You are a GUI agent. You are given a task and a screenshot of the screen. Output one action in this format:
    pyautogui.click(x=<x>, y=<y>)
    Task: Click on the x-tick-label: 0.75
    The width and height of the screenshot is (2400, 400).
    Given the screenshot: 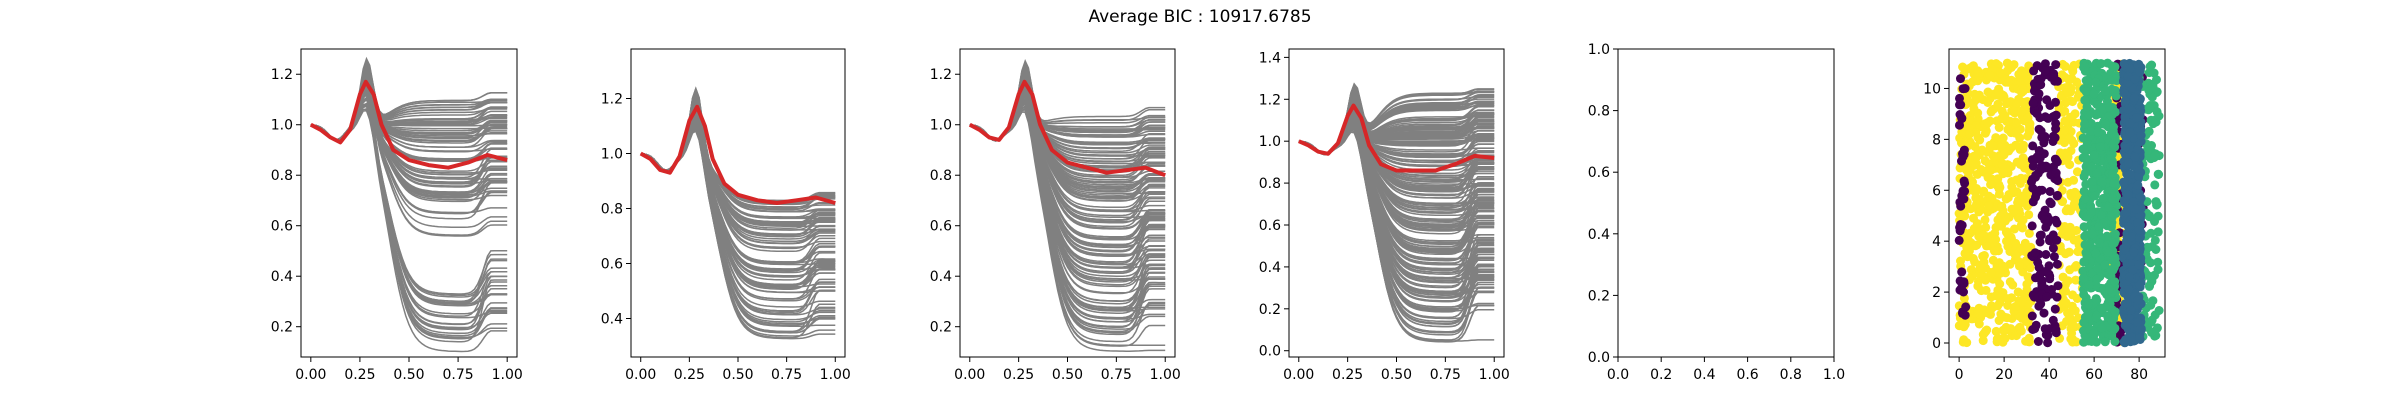 What is the action you would take?
    pyautogui.click(x=786, y=375)
    